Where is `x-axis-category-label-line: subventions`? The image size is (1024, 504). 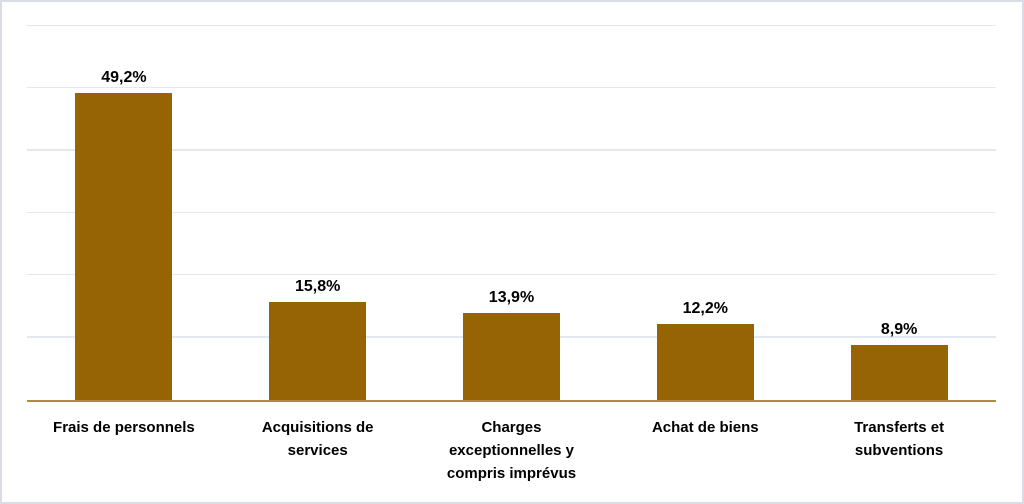
x-axis-category-label-line: subventions is located at coordinates (899, 450).